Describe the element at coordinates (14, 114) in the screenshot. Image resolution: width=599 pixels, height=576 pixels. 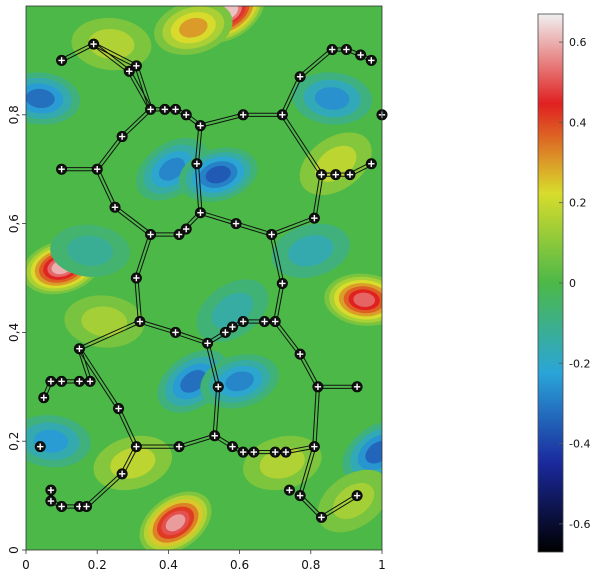
I see `y-tick-label: 0,8` at that location.